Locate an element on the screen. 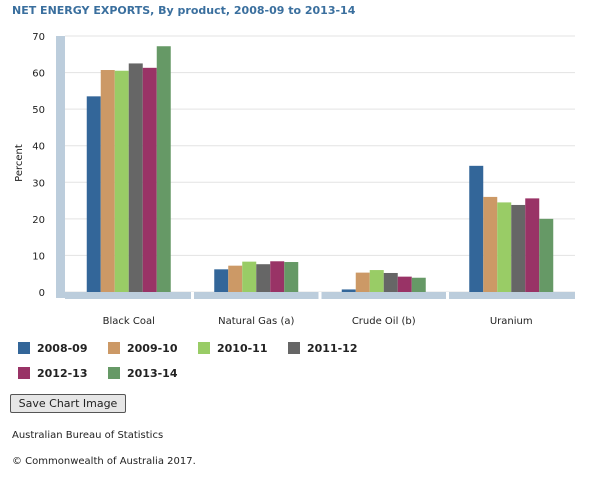 The width and height of the screenshot is (600, 500). legend-item: 2010-11 is located at coordinates (233, 348).